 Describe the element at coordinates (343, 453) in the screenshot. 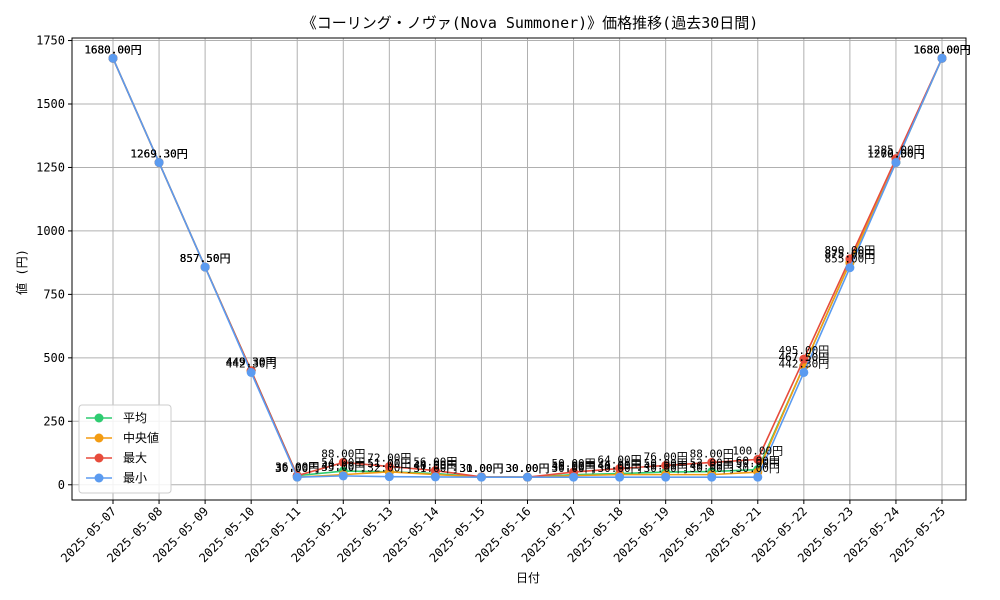

I see `data-label: 88.00円` at that location.